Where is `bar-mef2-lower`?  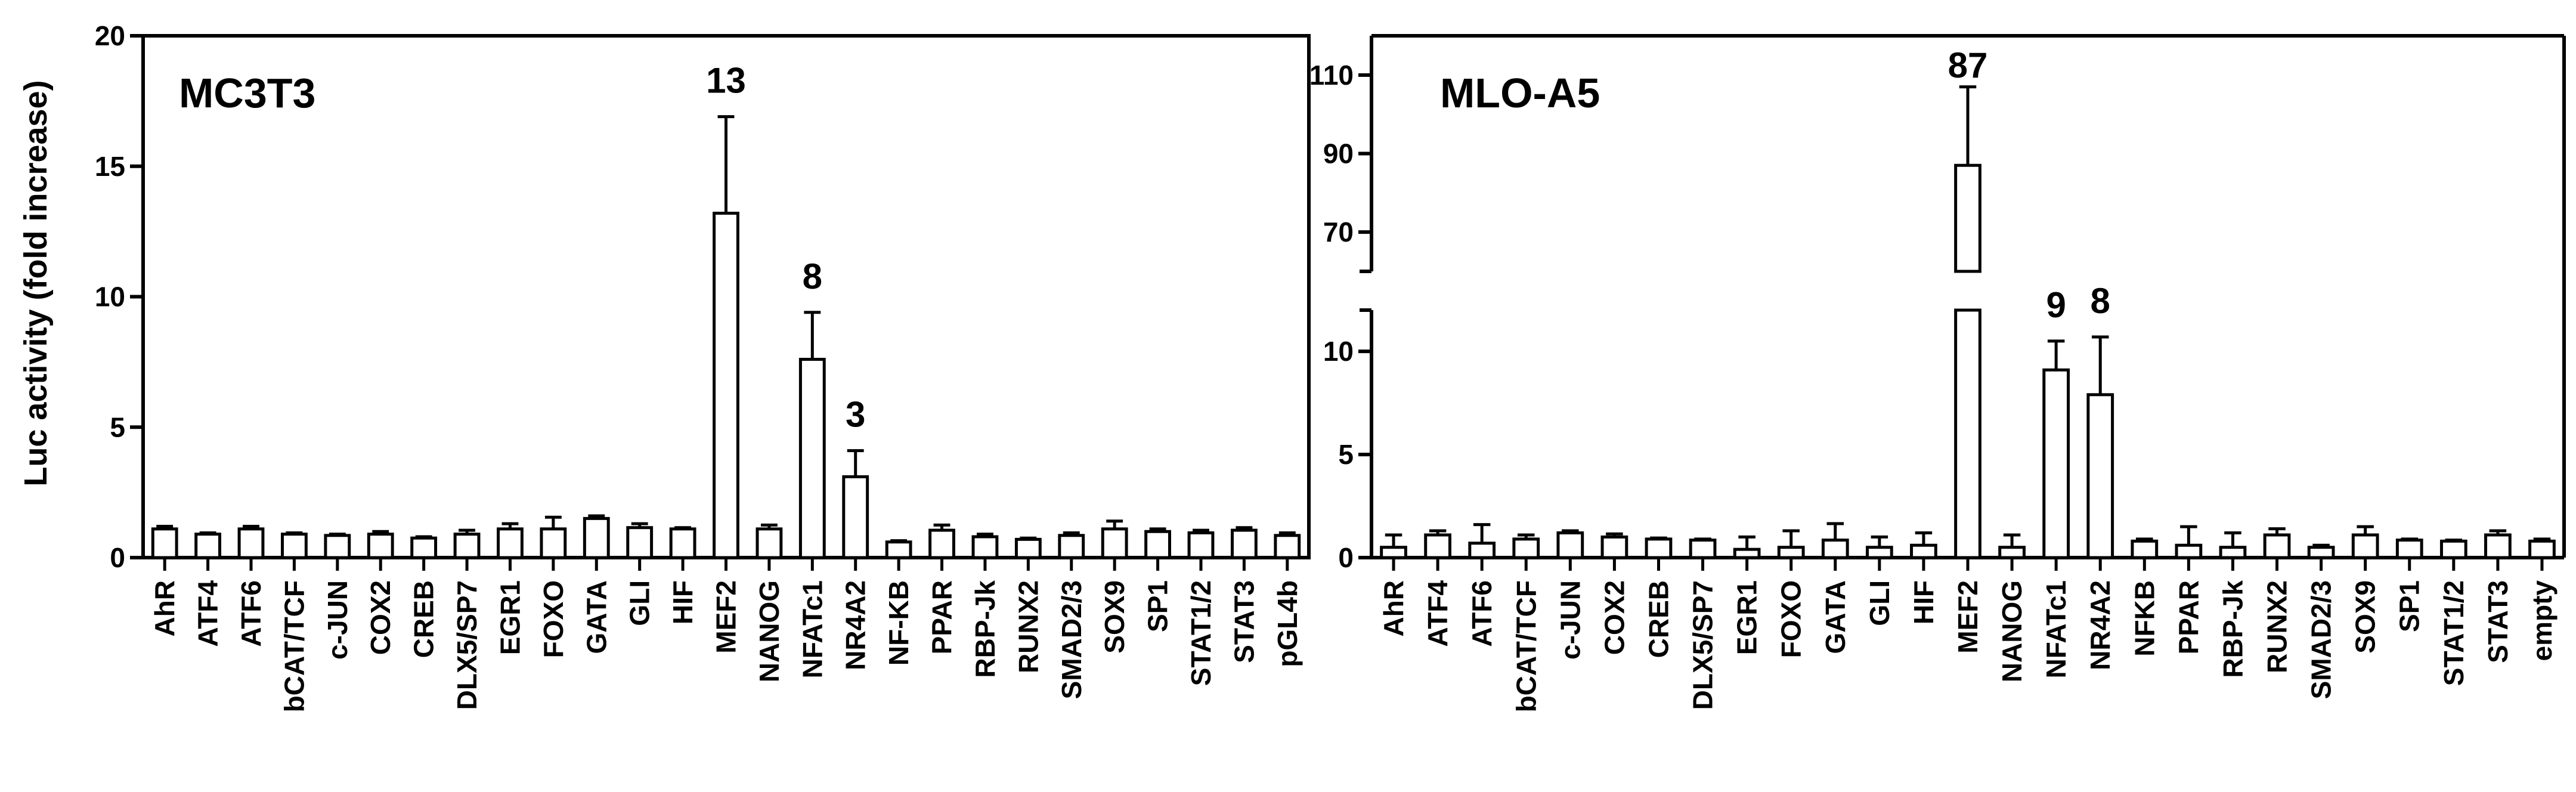
bar-mef2-lower is located at coordinates (1968, 433).